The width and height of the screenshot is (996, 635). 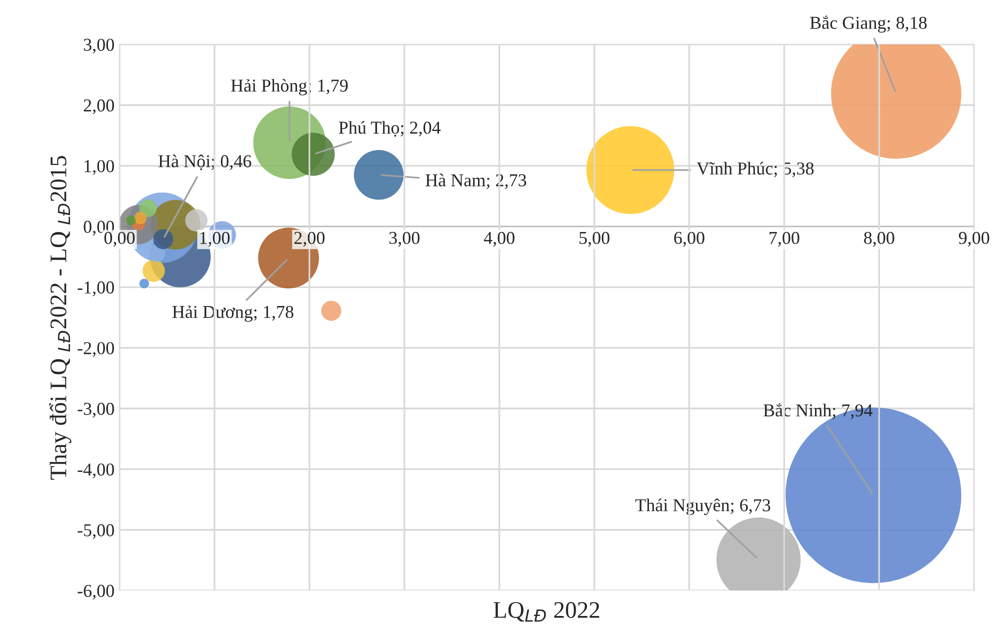 What do you see at coordinates (595, 239) in the screenshot?
I see `x-tick-label: 5,00` at bounding box center [595, 239].